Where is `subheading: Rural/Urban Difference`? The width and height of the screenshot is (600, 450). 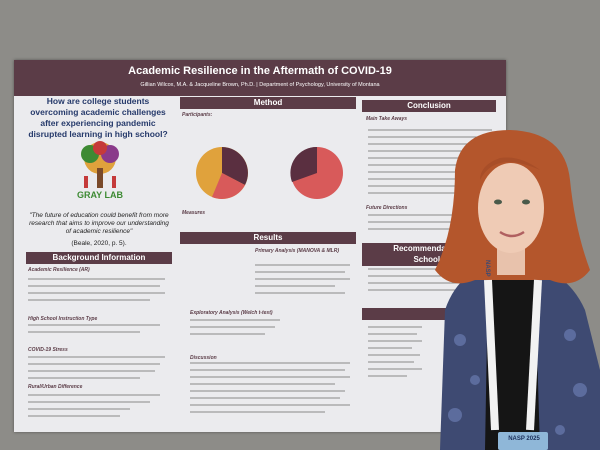 subheading: Rural/Urban Difference is located at coordinates (55, 387).